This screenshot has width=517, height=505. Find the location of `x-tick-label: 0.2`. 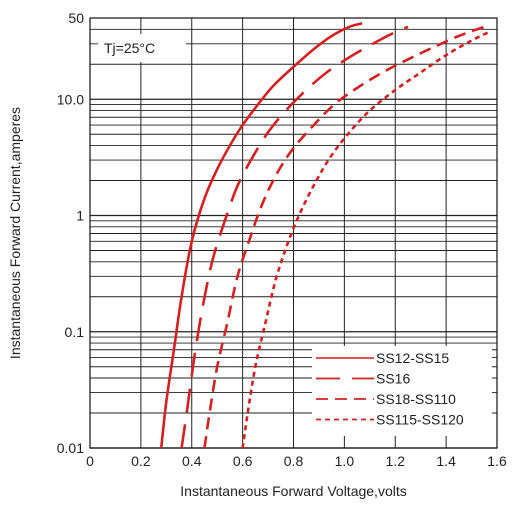

x-tick-label: 0.2 is located at coordinates (141, 461).